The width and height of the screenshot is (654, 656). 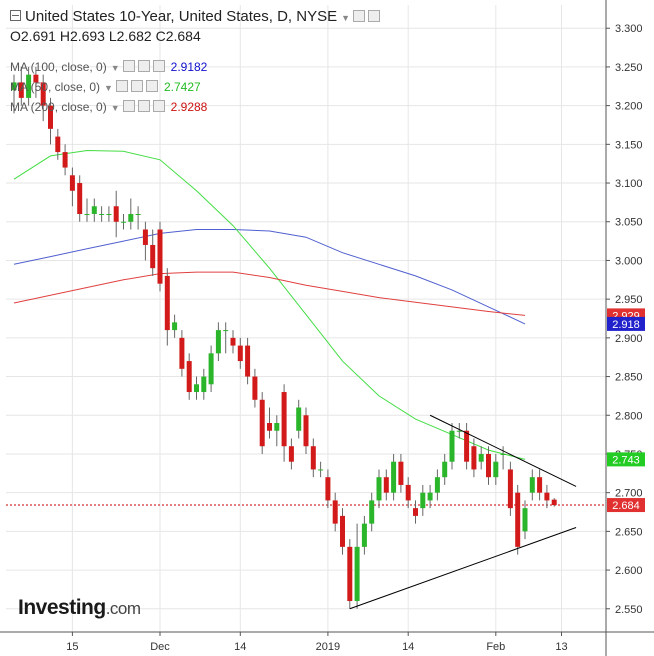 I want to click on price-label-bg, so click(x=626, y=459).